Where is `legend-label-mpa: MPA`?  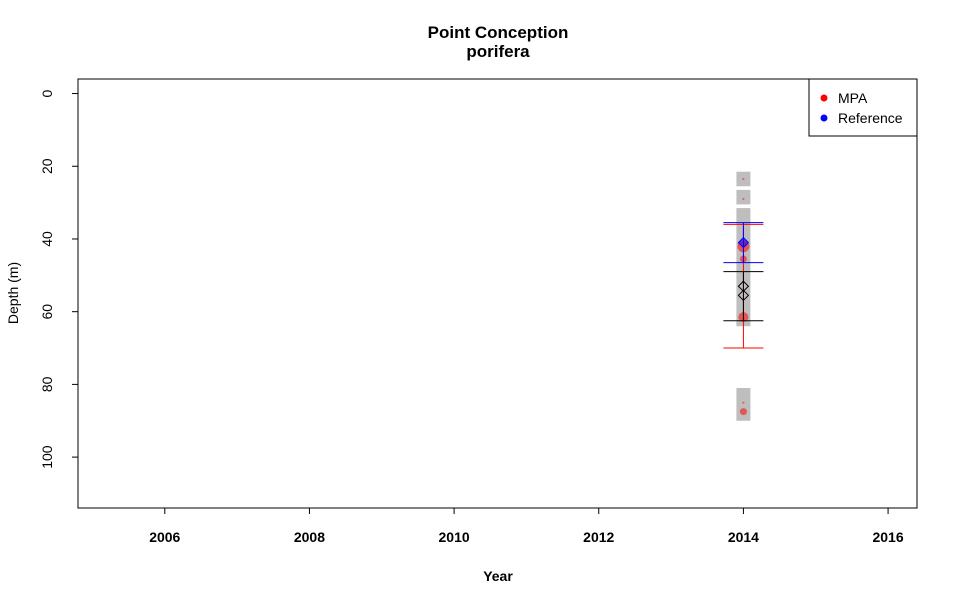 legend-label-mpa: MPA is located at coordinates (853, 98).